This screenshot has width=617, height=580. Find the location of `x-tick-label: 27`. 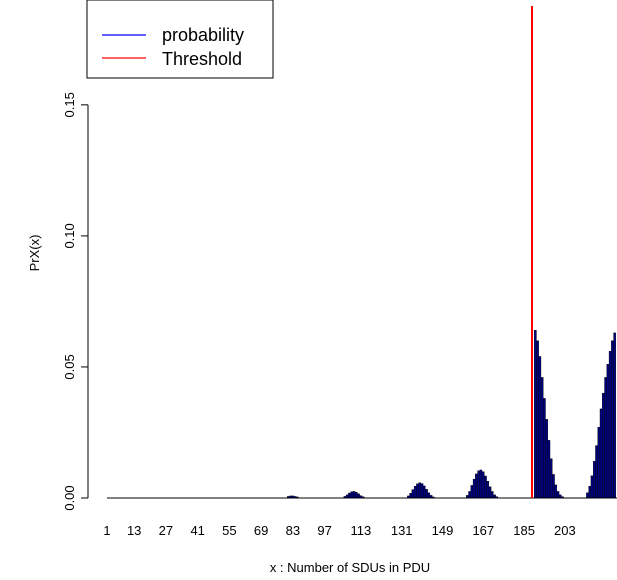

x-tick-label: 27 is located at coordinates (166, 530).